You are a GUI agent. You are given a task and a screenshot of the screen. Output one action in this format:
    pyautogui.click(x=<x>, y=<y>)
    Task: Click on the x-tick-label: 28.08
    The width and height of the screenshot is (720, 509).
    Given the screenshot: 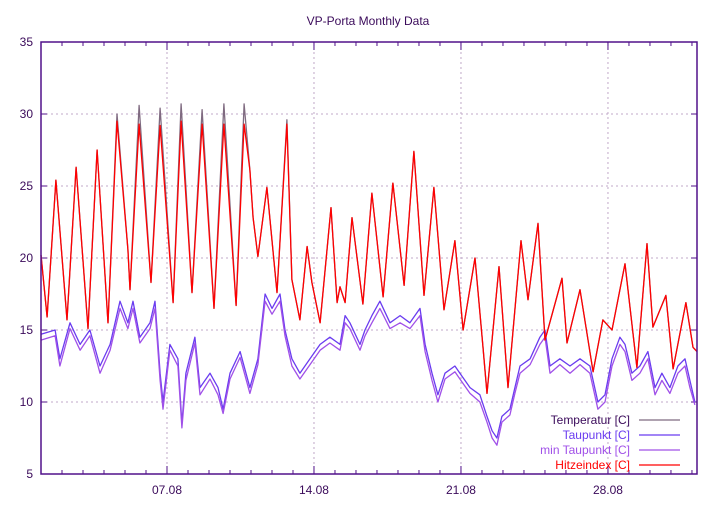 What is the action you would take?
    pyautogui.click(x=608, y=490)
    